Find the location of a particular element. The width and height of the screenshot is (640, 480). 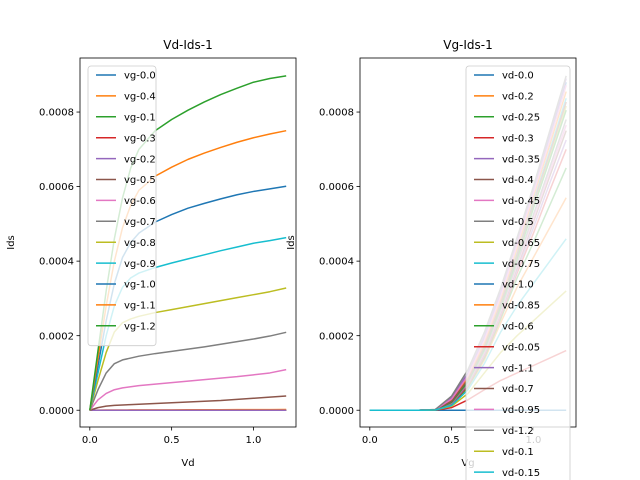

vg-ids-y-axis-label: Ids is located at coordinates (291, 242).